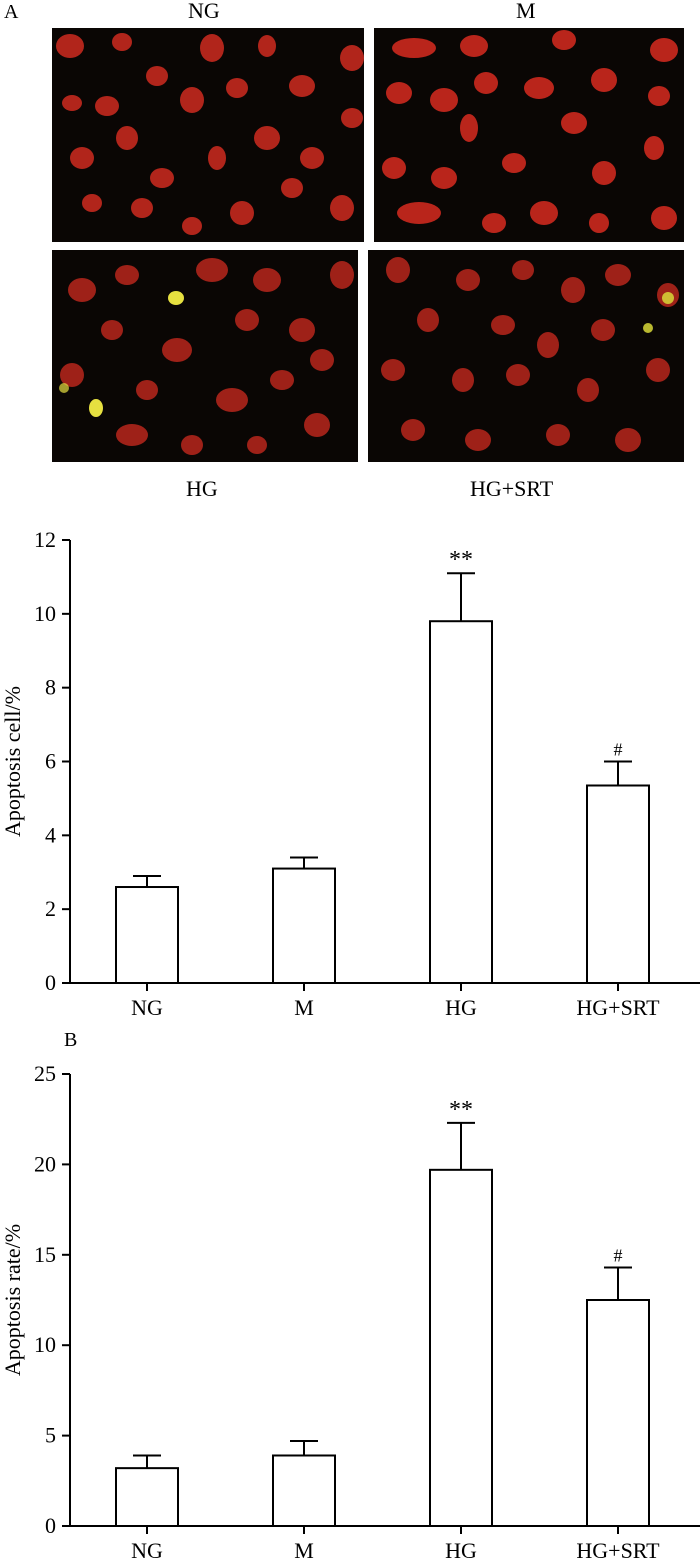 The height and width of the screenshot is (1567, 700). I want to click on chart2-y-tick-label: 0, so click(50, 1525).